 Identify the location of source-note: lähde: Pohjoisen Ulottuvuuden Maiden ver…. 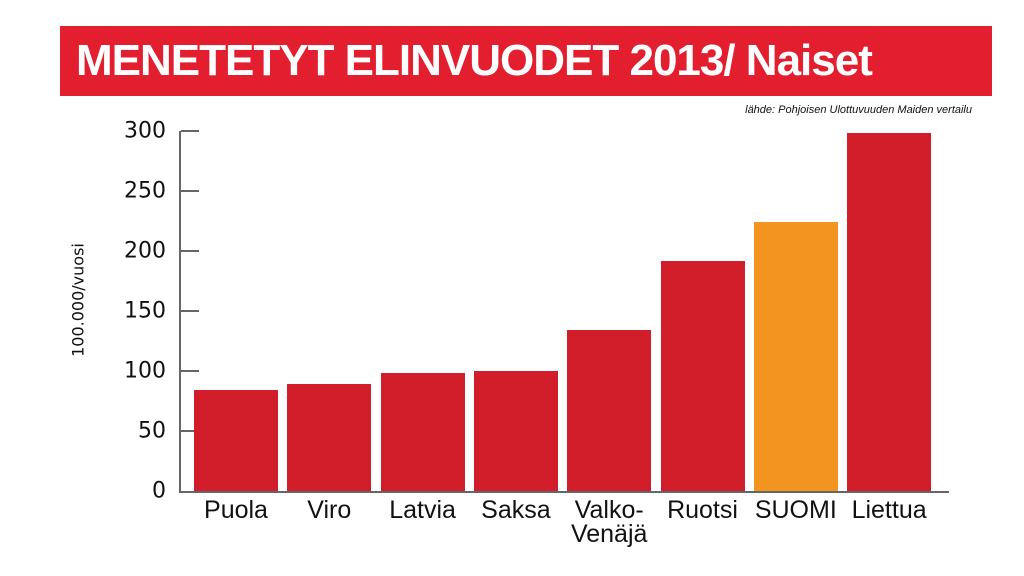
(858, 110).